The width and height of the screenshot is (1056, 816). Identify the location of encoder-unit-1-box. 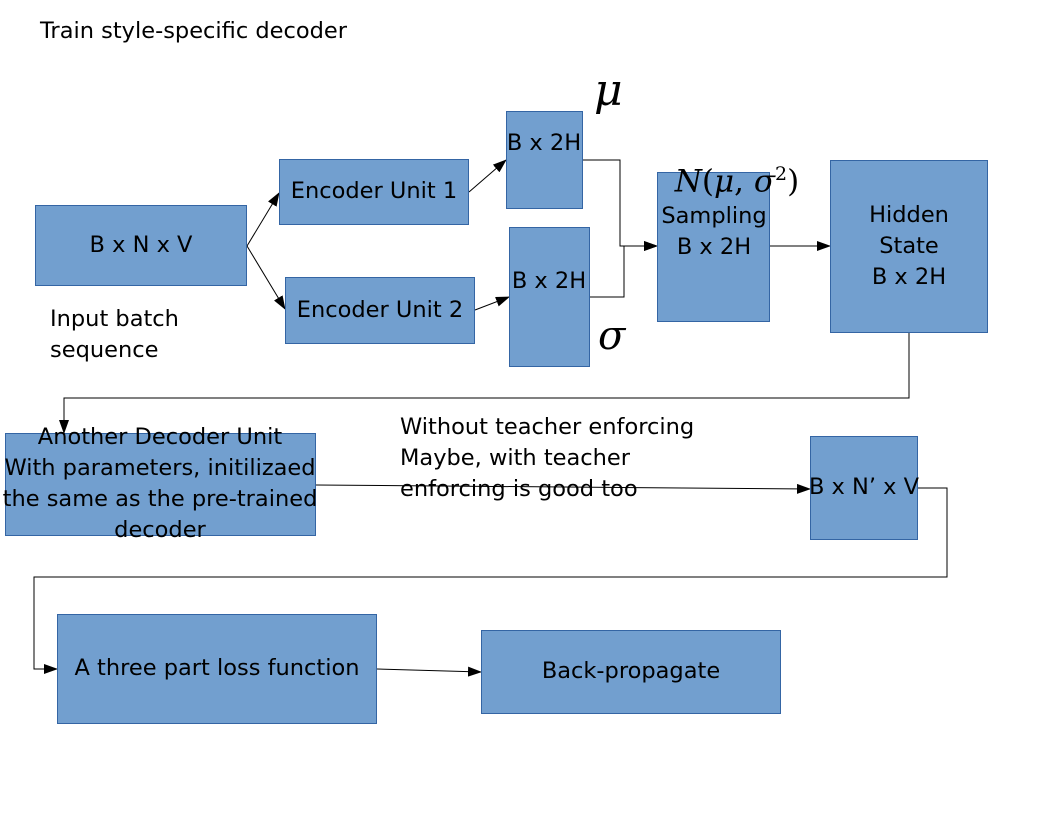
(374, 192).